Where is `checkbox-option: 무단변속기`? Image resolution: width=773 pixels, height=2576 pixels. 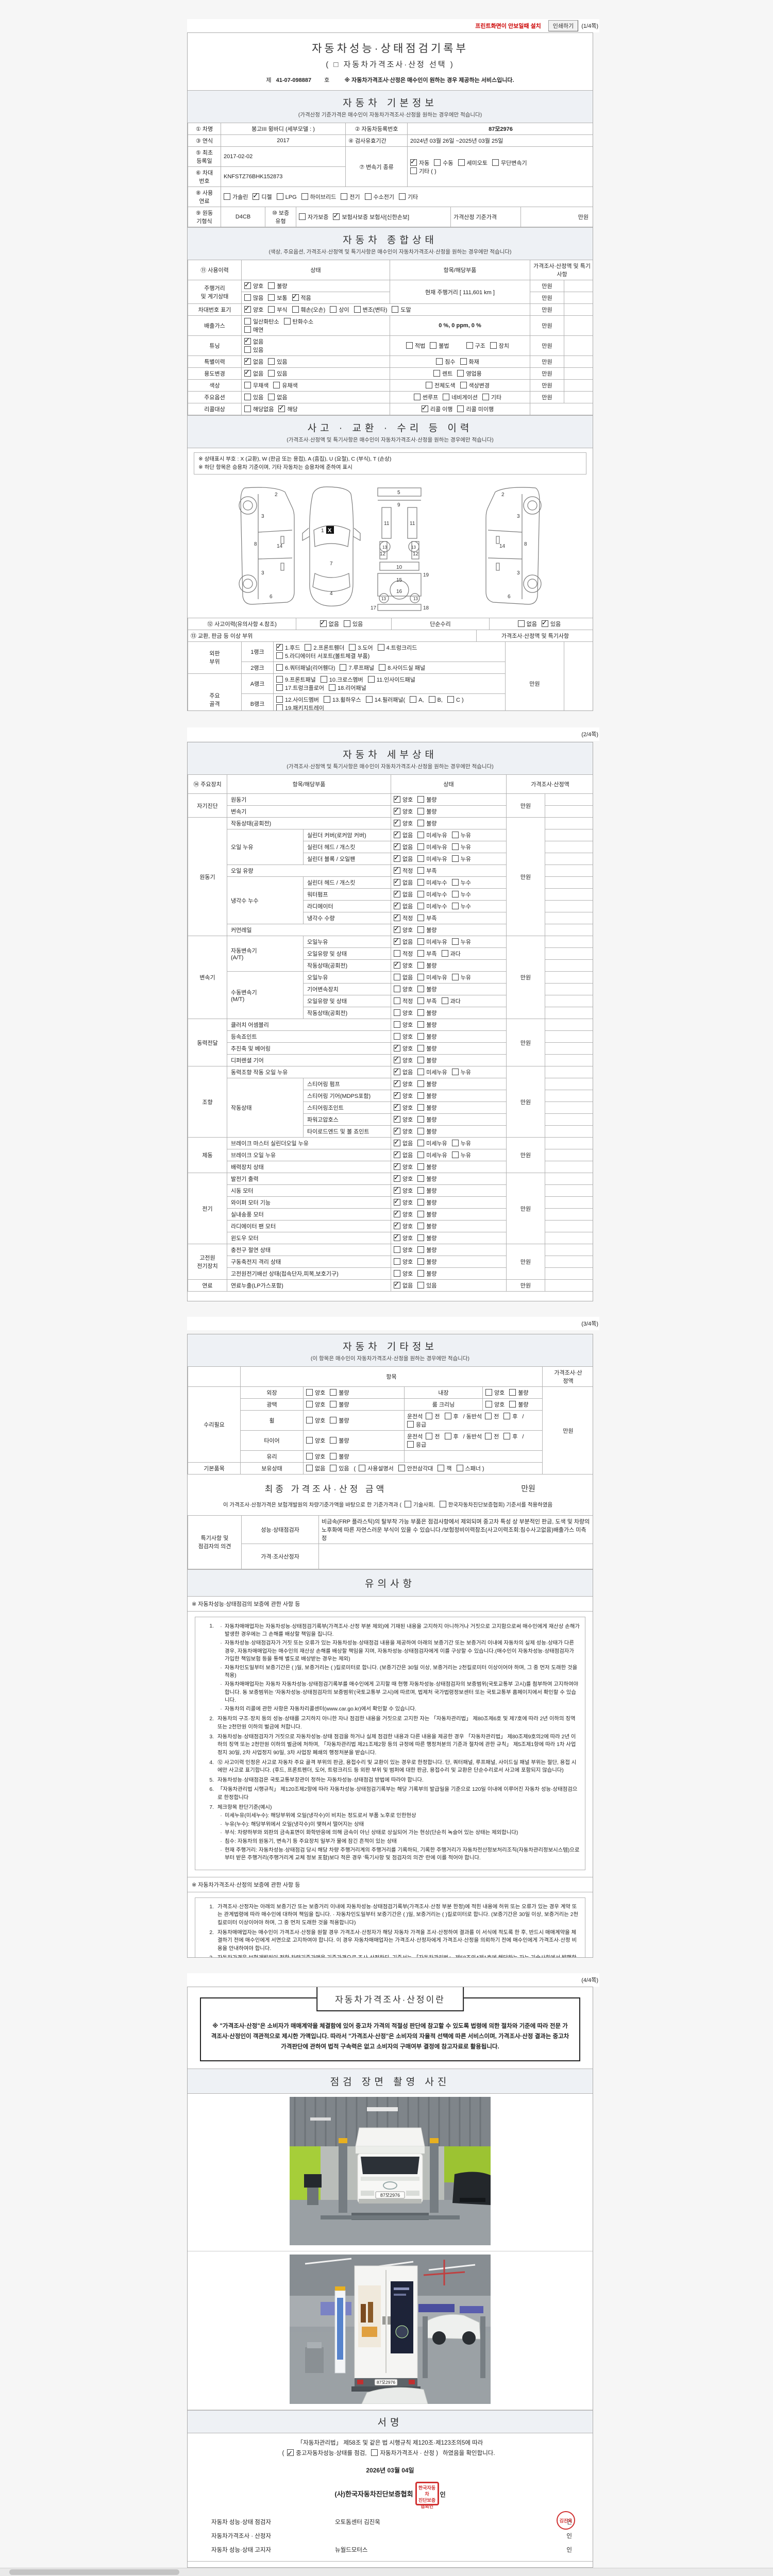
checkbox-option: 무단변속기 is located at coordinates (509, 163).